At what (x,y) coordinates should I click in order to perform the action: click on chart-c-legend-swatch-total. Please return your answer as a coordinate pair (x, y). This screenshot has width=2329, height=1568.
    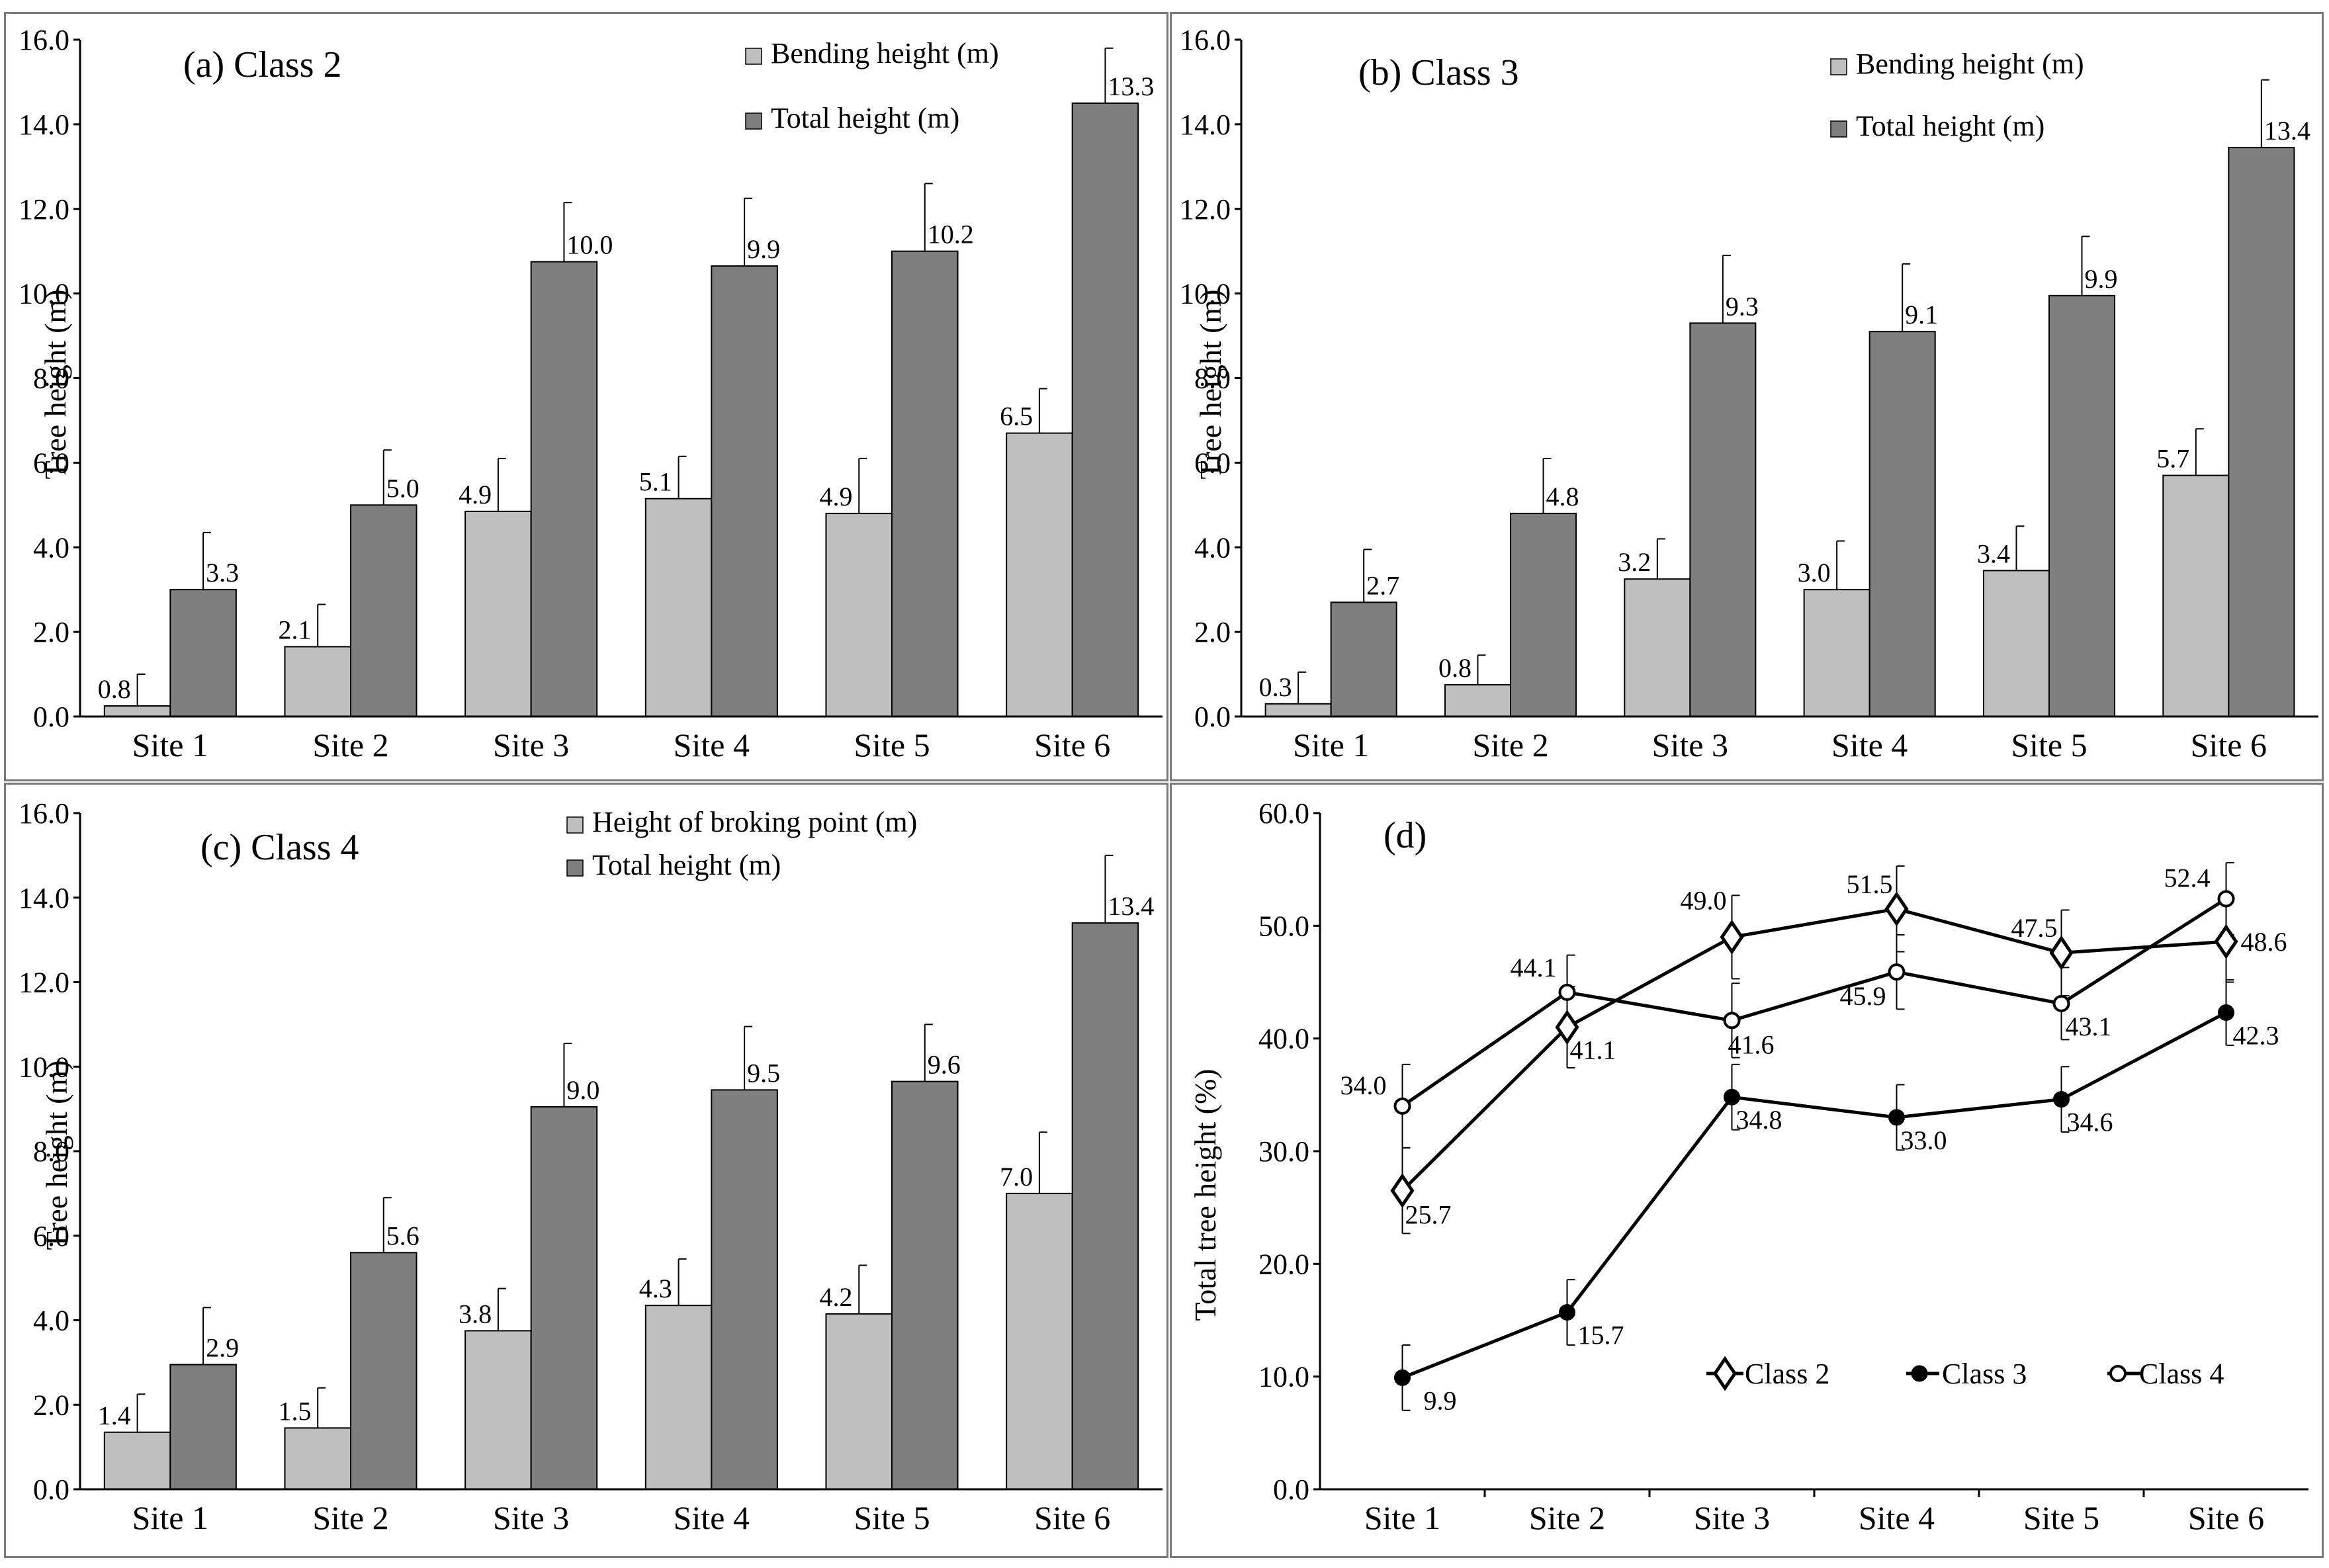
    Looking at the image, I should click on (575, 868).